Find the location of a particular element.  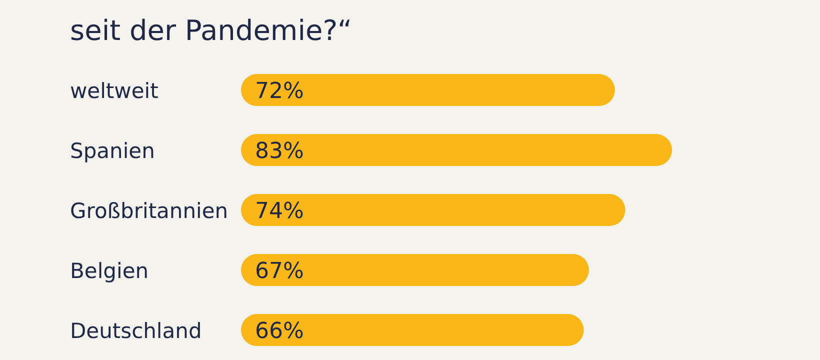

y-tick-label: Belgien is located at coordinates (109, 271).